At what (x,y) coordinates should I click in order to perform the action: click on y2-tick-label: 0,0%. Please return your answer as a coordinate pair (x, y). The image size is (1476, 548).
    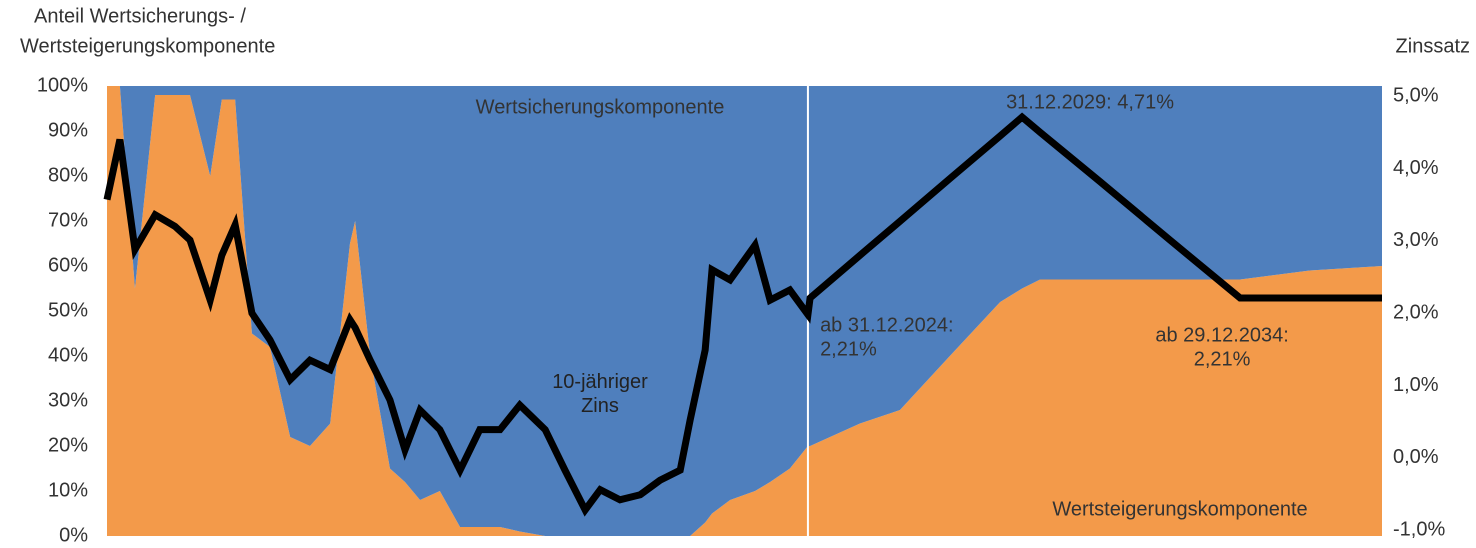
    Looking at the image, I should click on (1416, 457).